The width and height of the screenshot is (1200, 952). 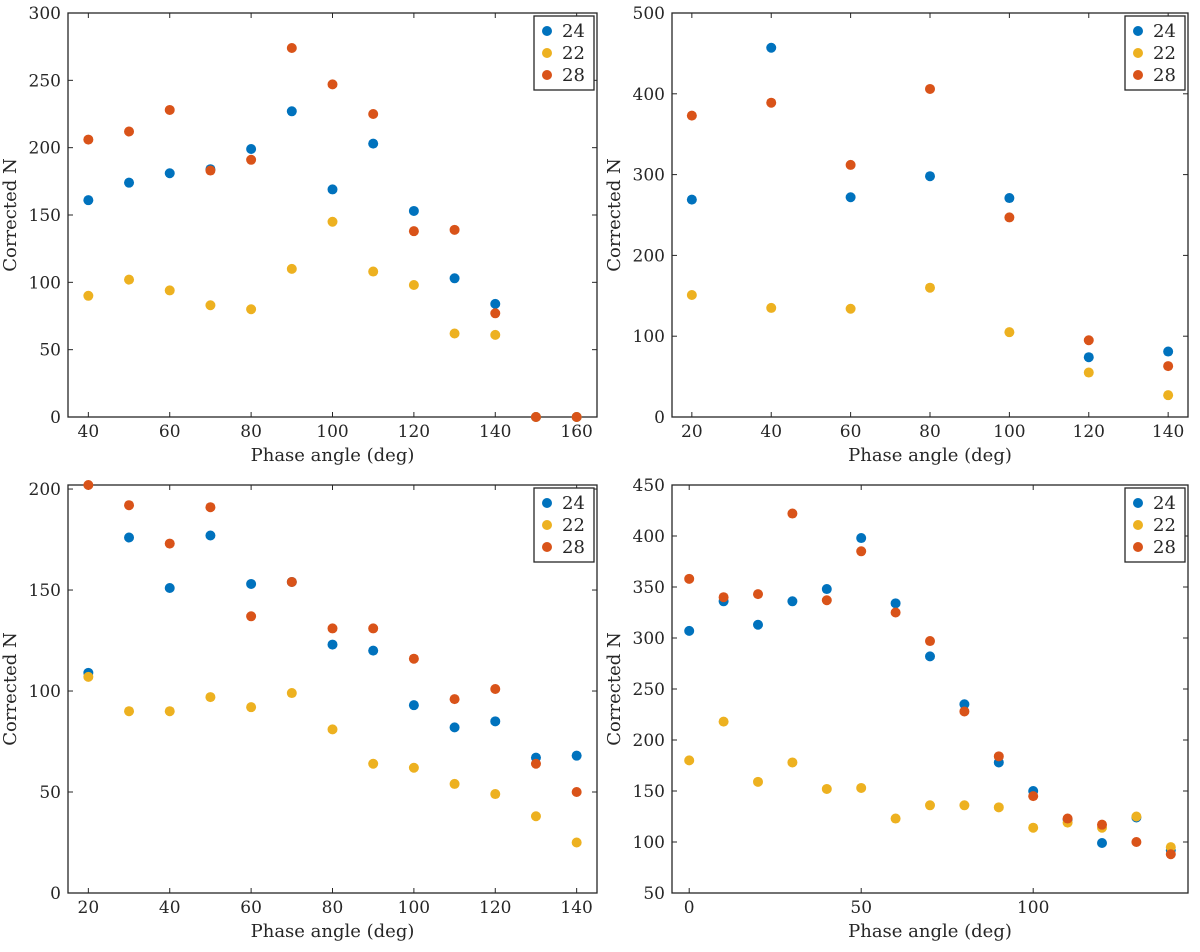 What do you see at coordinates (55, 418) in the screenshot?
I see `y-tick-label: 0` at bounding box center [55, 418].